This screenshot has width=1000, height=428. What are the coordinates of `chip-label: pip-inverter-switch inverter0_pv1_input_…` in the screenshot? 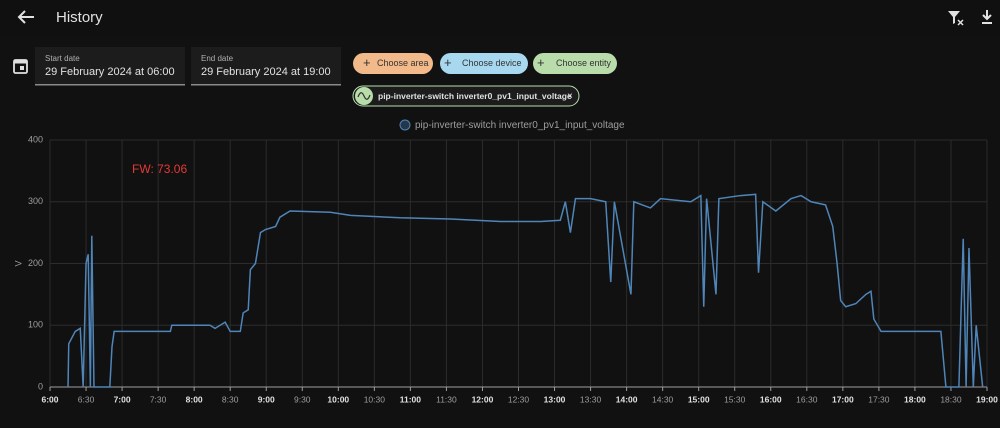 It's located at (475, 96).